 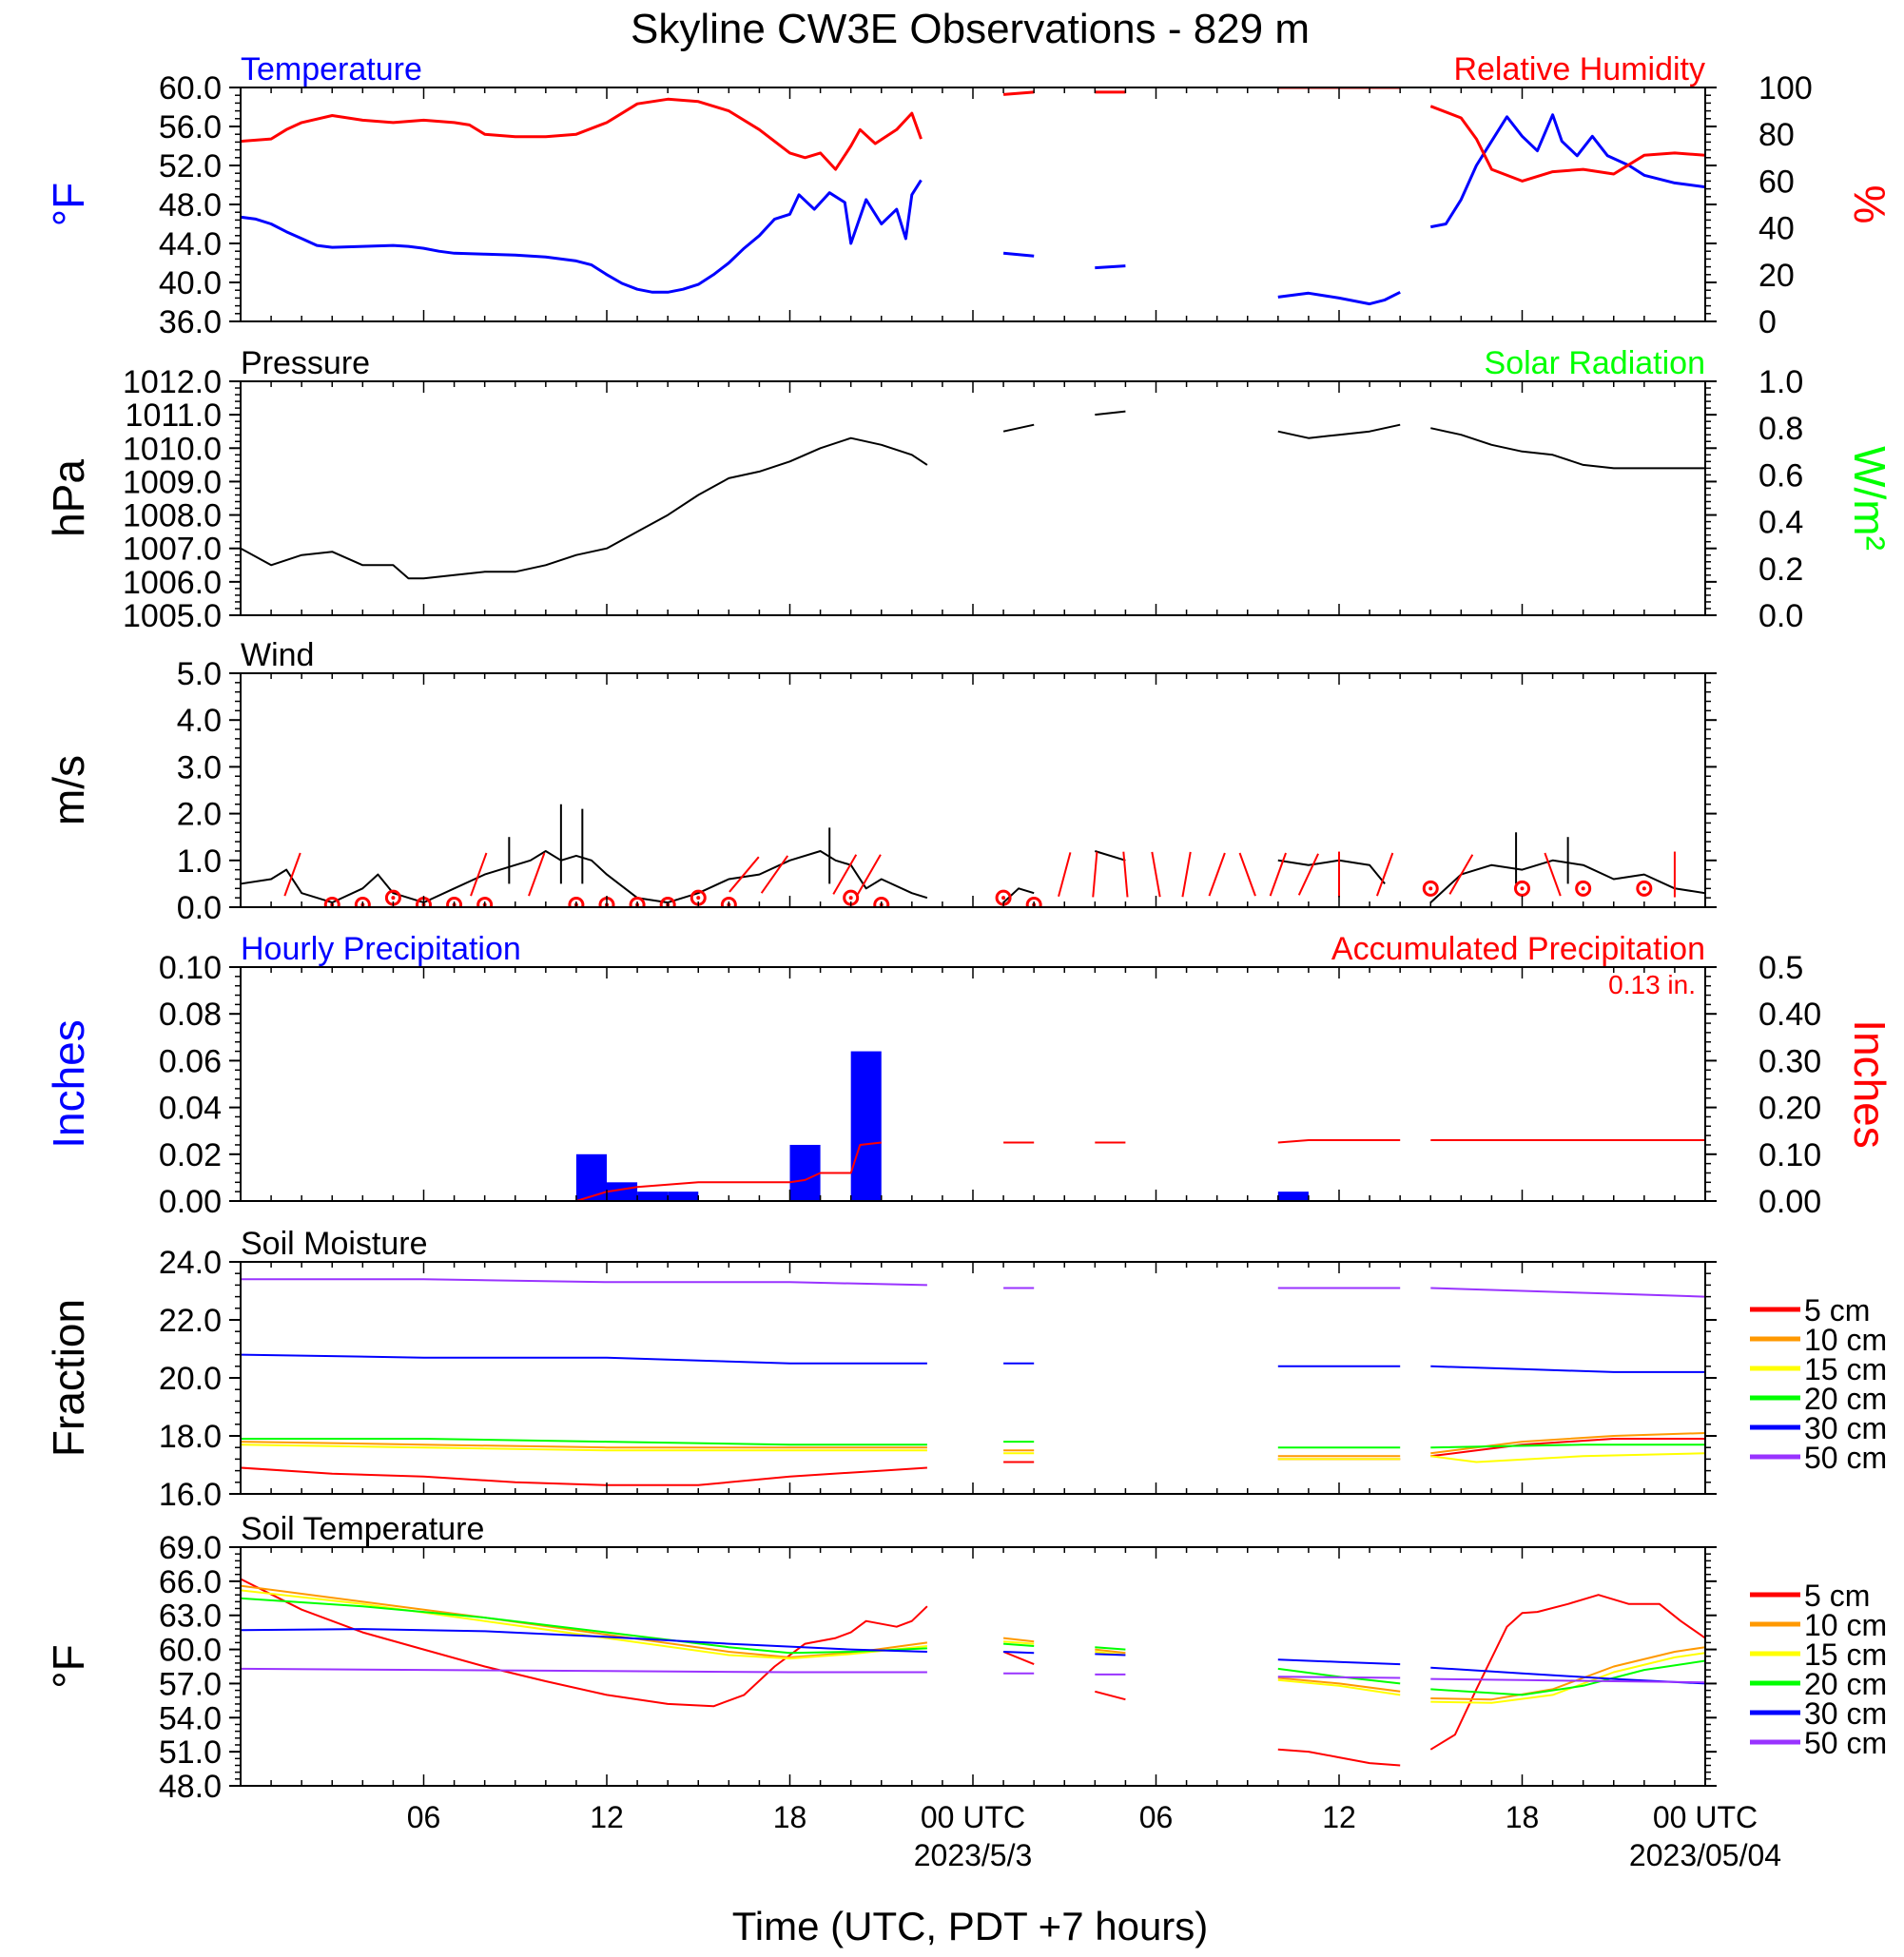 What do you see at coordinates (1776, 276) in the screenshot?
I see `right-tick-label: 20` at bounding box center [1776, 276].